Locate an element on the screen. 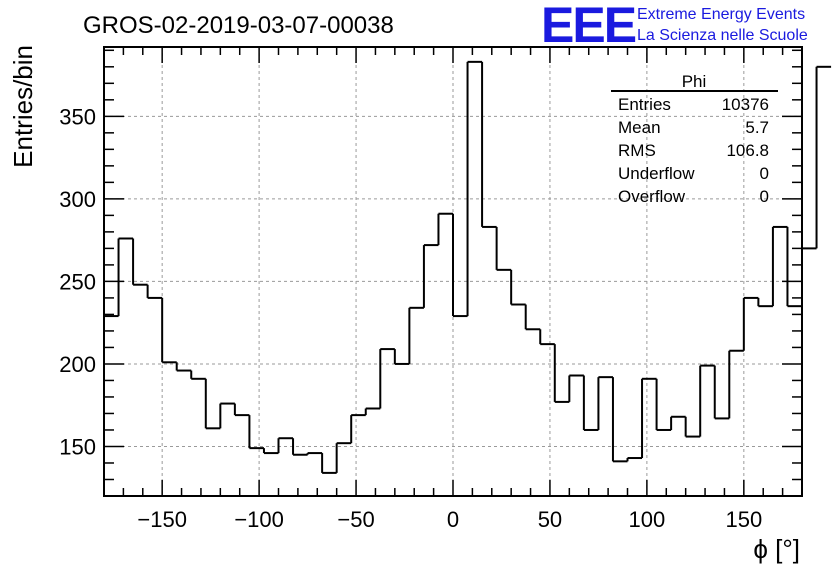  x-tick-label-6: 150 is located at coordinates (743, 519).